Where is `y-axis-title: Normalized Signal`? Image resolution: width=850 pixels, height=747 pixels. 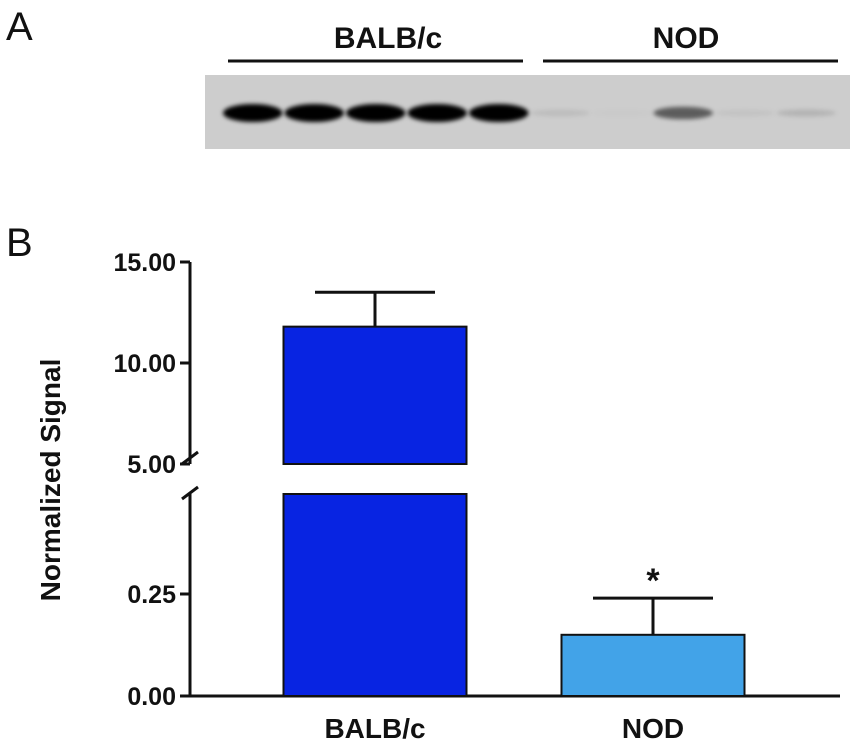 y-axis-title: Normalized Signal is located at coordinates (50, 480).